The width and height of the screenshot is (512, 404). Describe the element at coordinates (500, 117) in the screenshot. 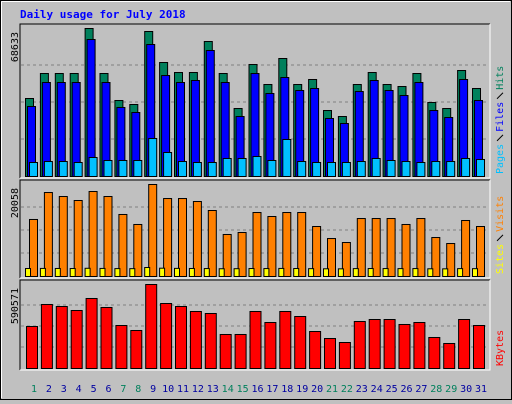

I see `legend-label: Files` at that location.